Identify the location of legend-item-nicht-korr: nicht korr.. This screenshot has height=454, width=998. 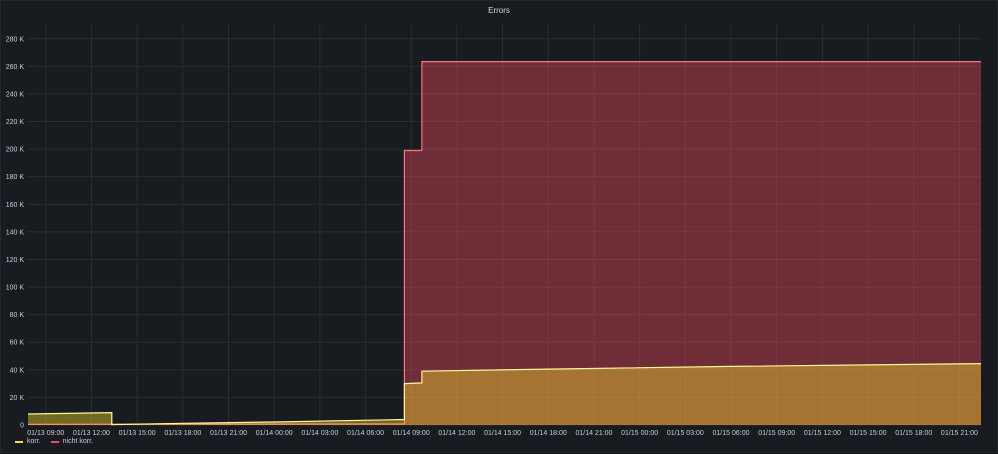
(71, 441).